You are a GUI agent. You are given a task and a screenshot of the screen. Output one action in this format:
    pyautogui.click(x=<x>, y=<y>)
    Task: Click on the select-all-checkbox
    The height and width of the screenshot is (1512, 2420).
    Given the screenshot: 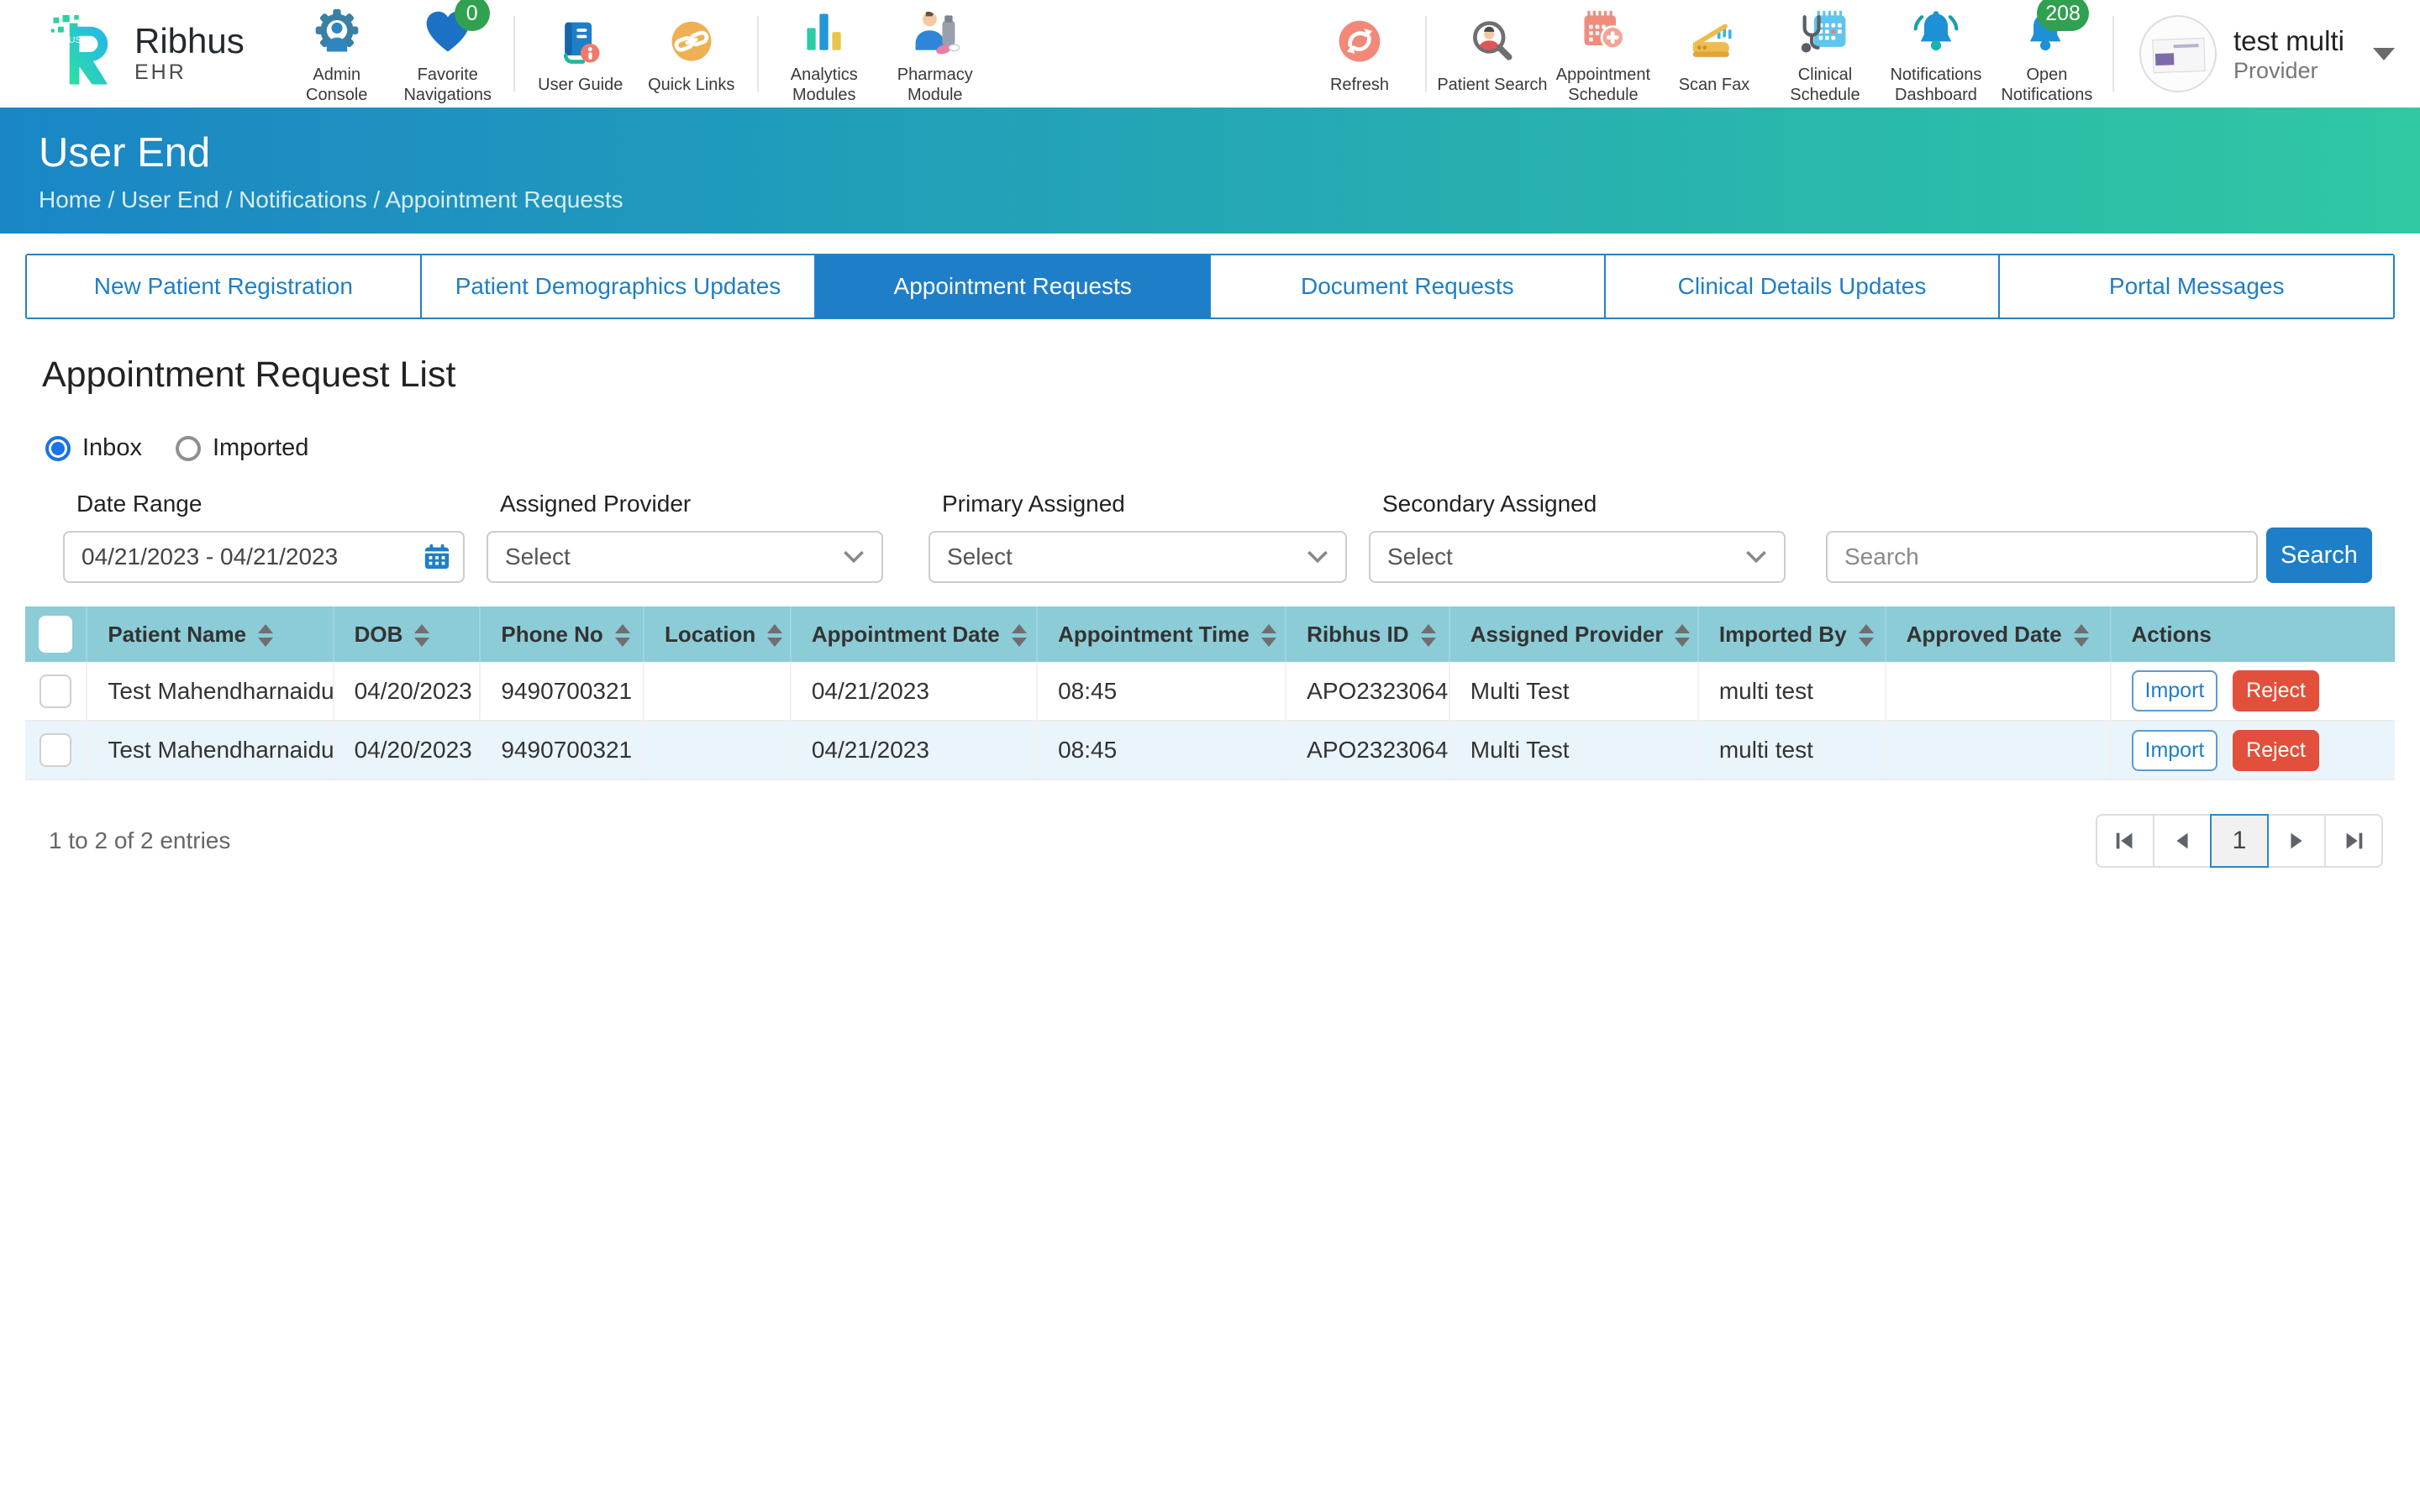 What is the action you would take?
    pyautogui.click(x=56, y=634)
    